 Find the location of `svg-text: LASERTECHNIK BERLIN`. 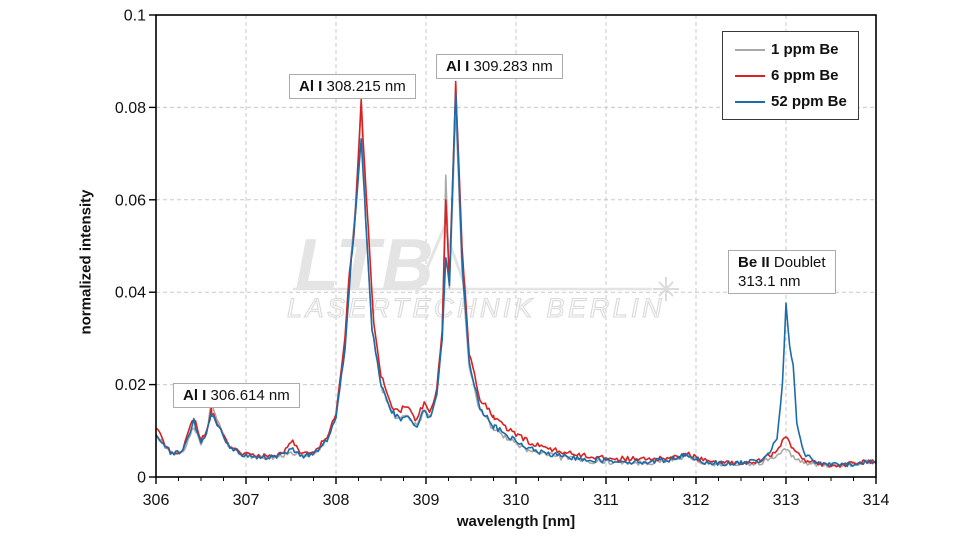

svg-text: LASERTECHNIK BERLIN is located at coordinates (476, 308).